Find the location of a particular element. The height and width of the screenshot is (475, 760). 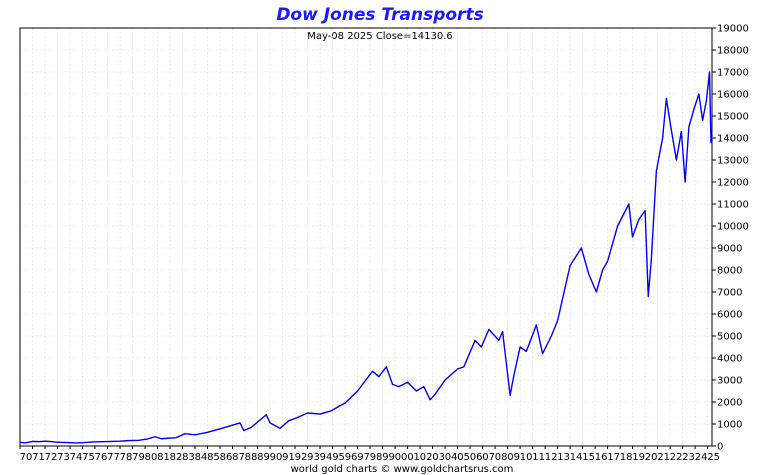

x-tick-label: 72 is located at coordinates (51, 457).